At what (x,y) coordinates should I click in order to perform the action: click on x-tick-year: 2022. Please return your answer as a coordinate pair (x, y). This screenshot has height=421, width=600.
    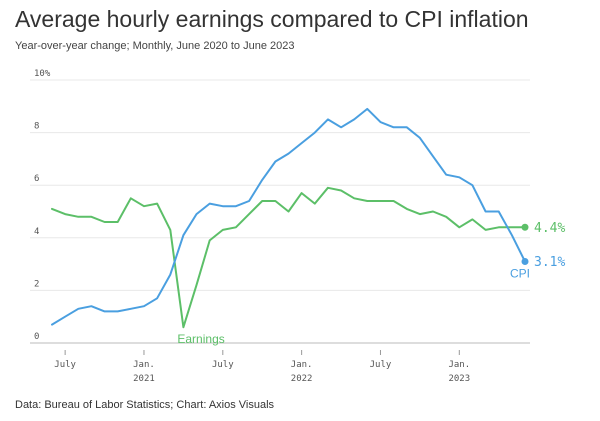
    Looking at the image, I should click on (302, 379).